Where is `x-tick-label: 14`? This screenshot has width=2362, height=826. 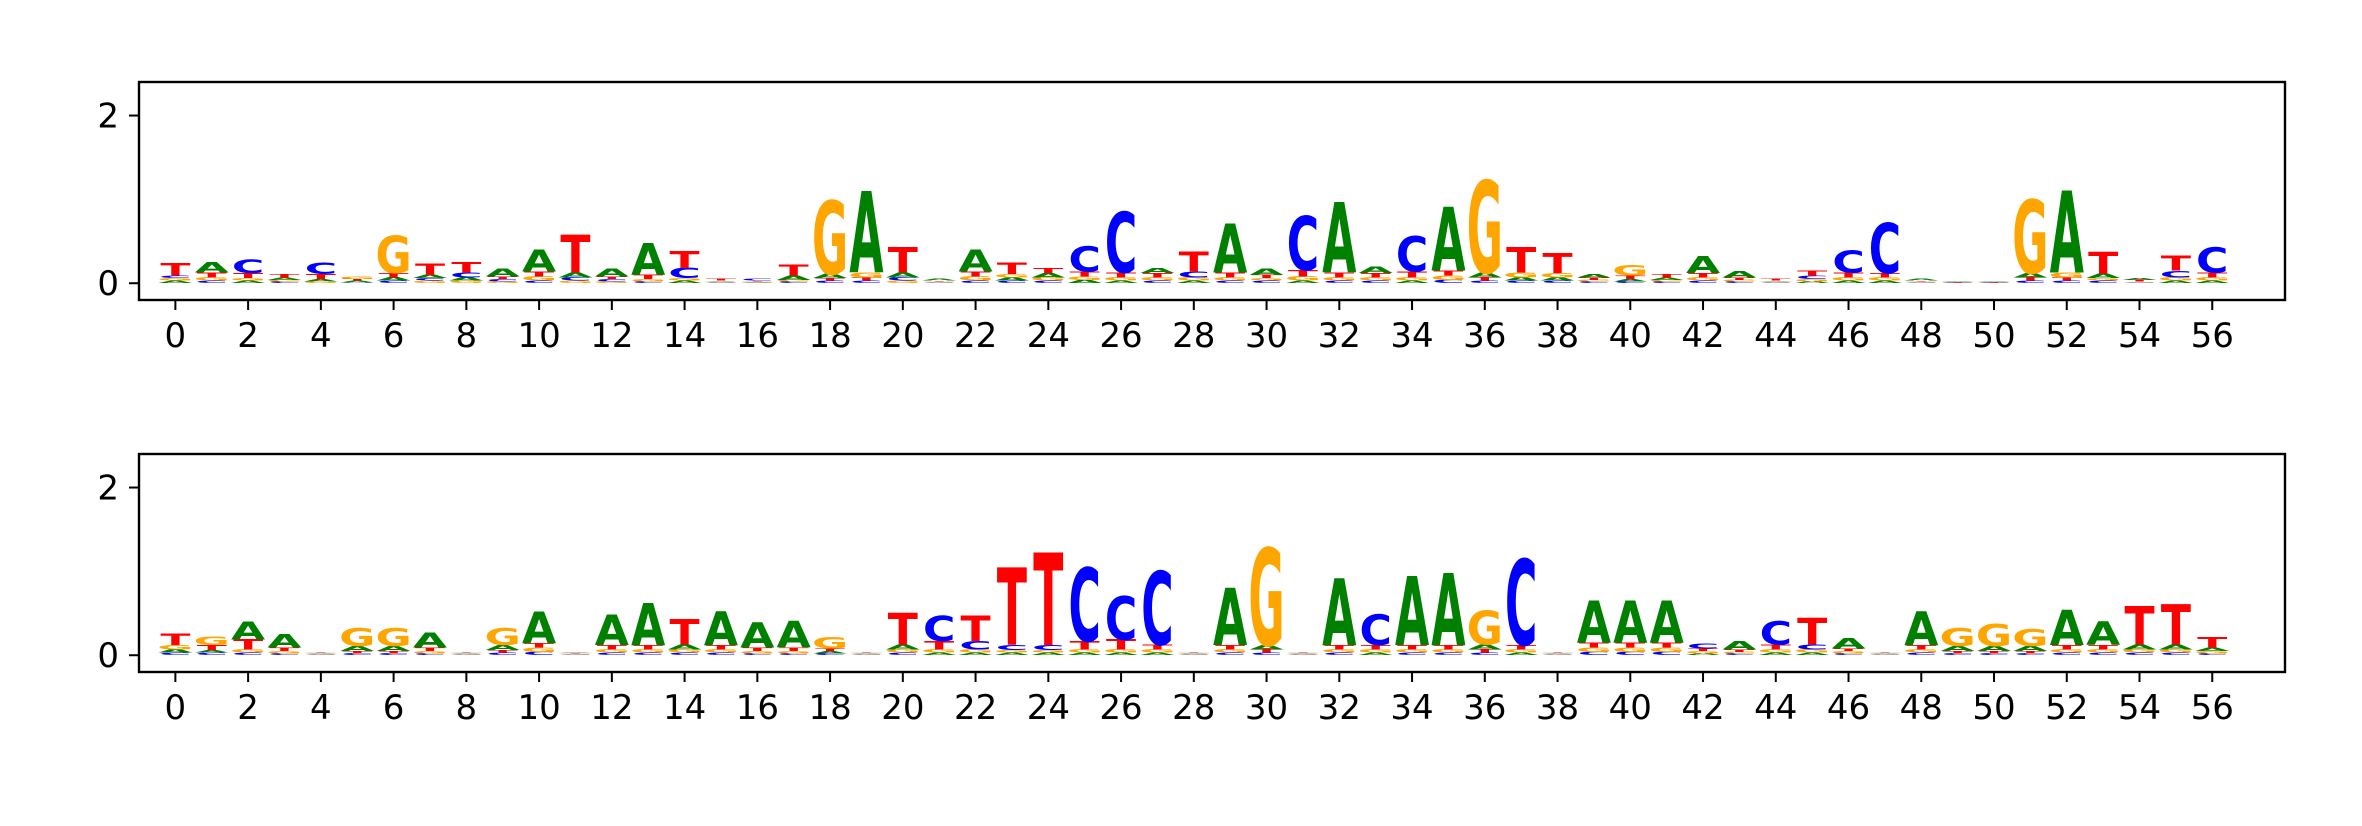 x-tick-label: 14 is located at coordinates (684, 336).